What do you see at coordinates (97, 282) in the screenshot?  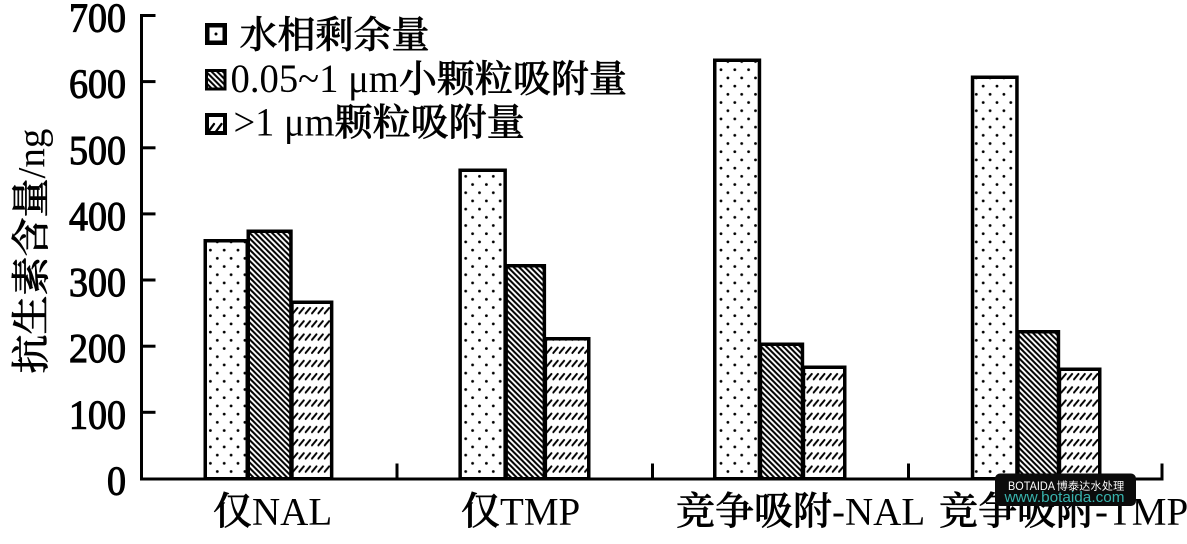 I see `svg-text: 300` at bounding box center [97, 282].